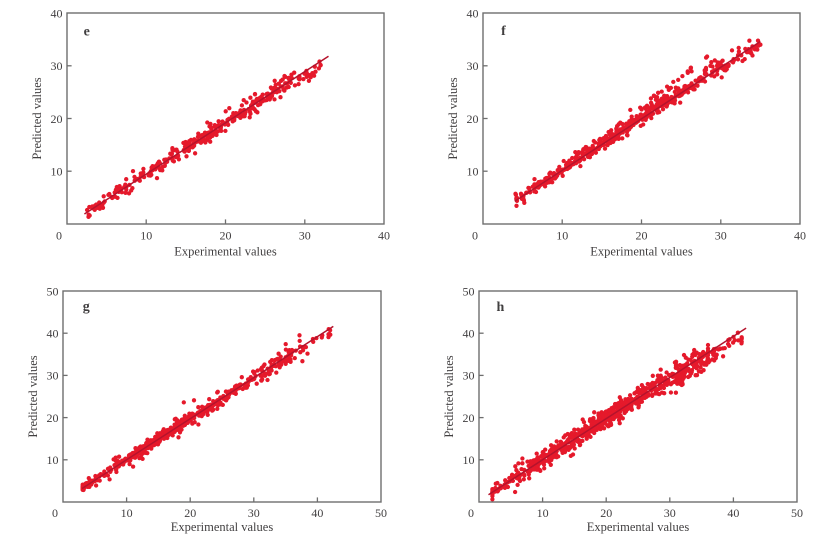 This screenshot has width=823, height=543. Describe the element at coordinates (503, 31) in the screenshot. I see `svg-text: f` at that location.